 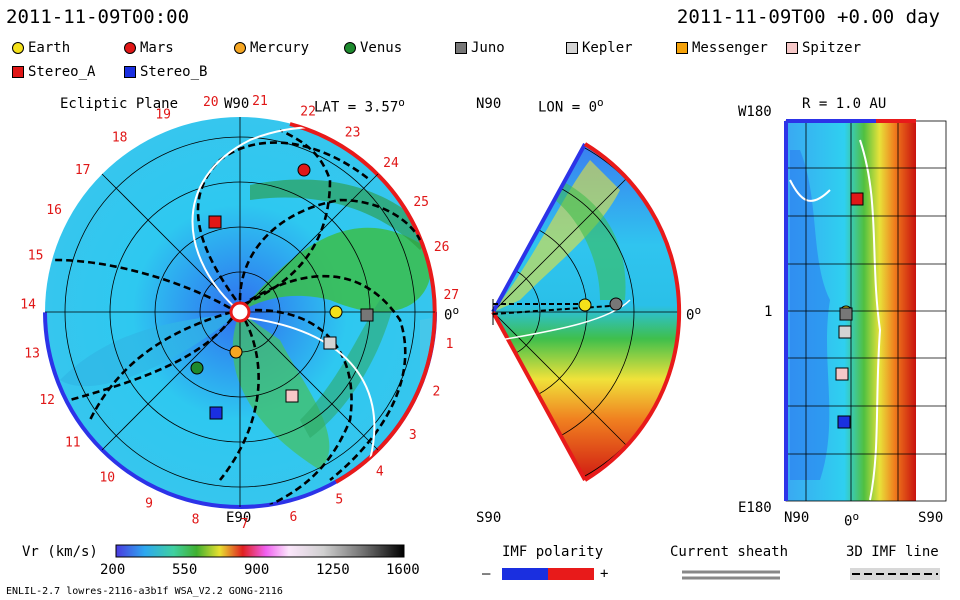 What do you see at coordinates (729, 552) in the screenshot?
I see `current-sheath-label: Current sheath` at bounding box center [729, 552].